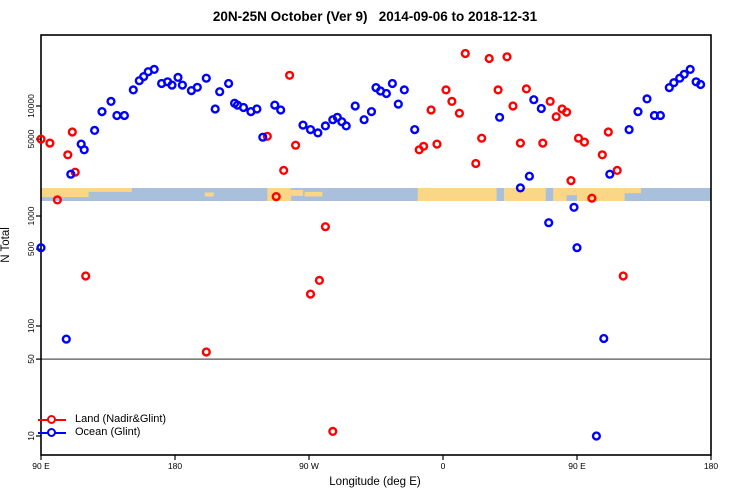 This screenshot has height=500, width=750. I want to click on legend-item-land: Land (Nadir&Glint), so click(102, 419).